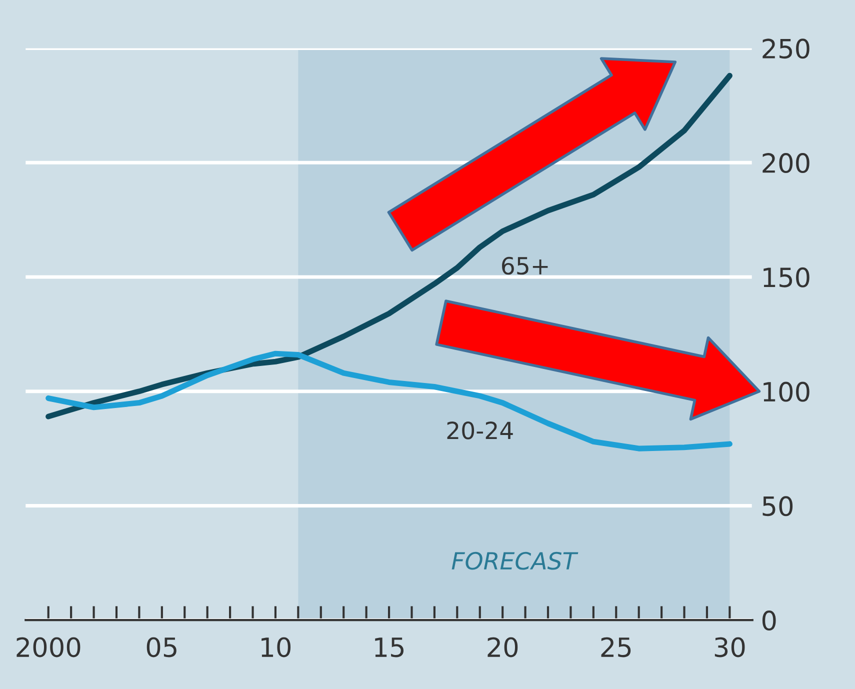 This screenshot has height=689, width=855. Describe the element at coordinates (525, 265) in the screenshot. I see `series-label: 65+` at that location.